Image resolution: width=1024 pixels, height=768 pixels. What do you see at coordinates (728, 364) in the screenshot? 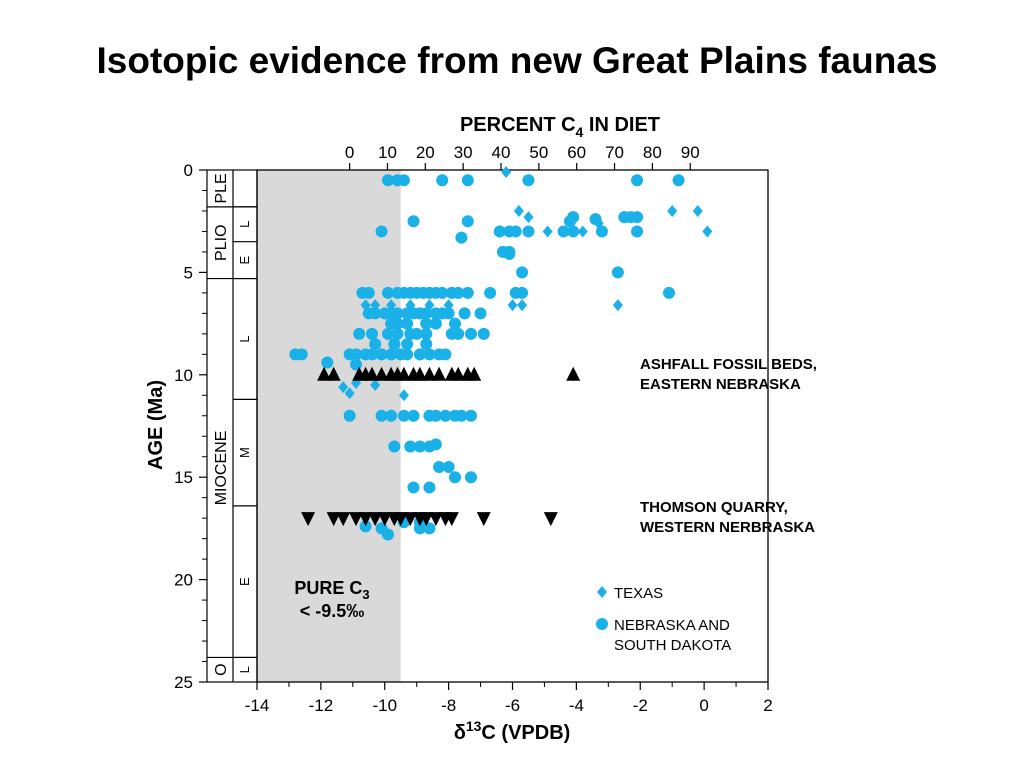
I see `annotation-label: ASHFALL FOSSIL BEDS,` at bounding box center [728, 364].